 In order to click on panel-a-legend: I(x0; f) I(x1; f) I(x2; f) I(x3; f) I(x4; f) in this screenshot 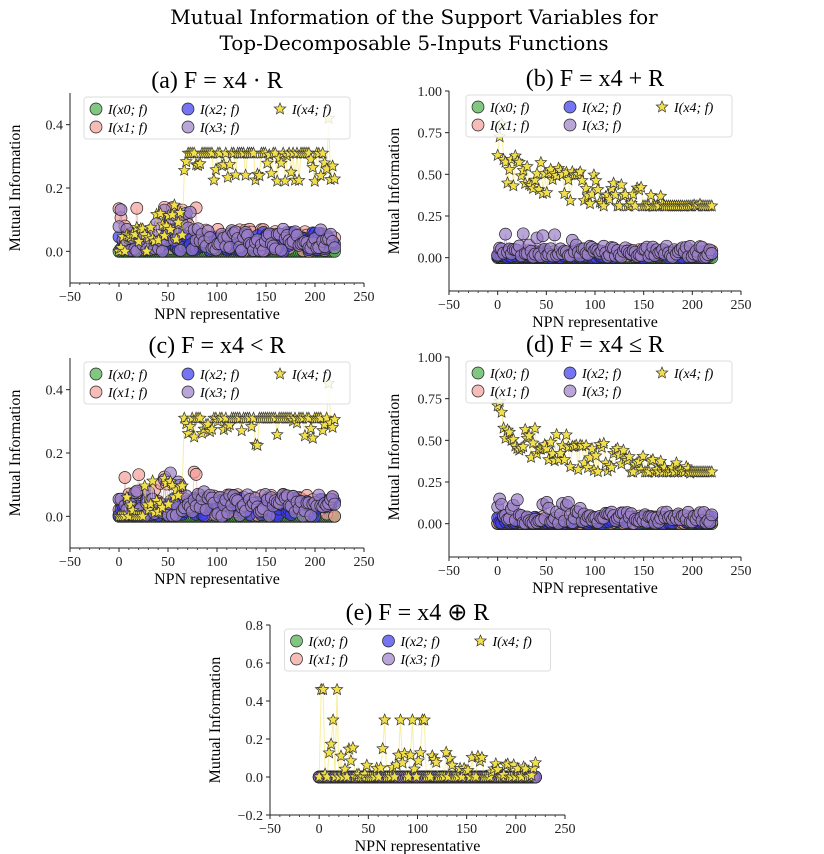, I will do `click(217, 118)`.